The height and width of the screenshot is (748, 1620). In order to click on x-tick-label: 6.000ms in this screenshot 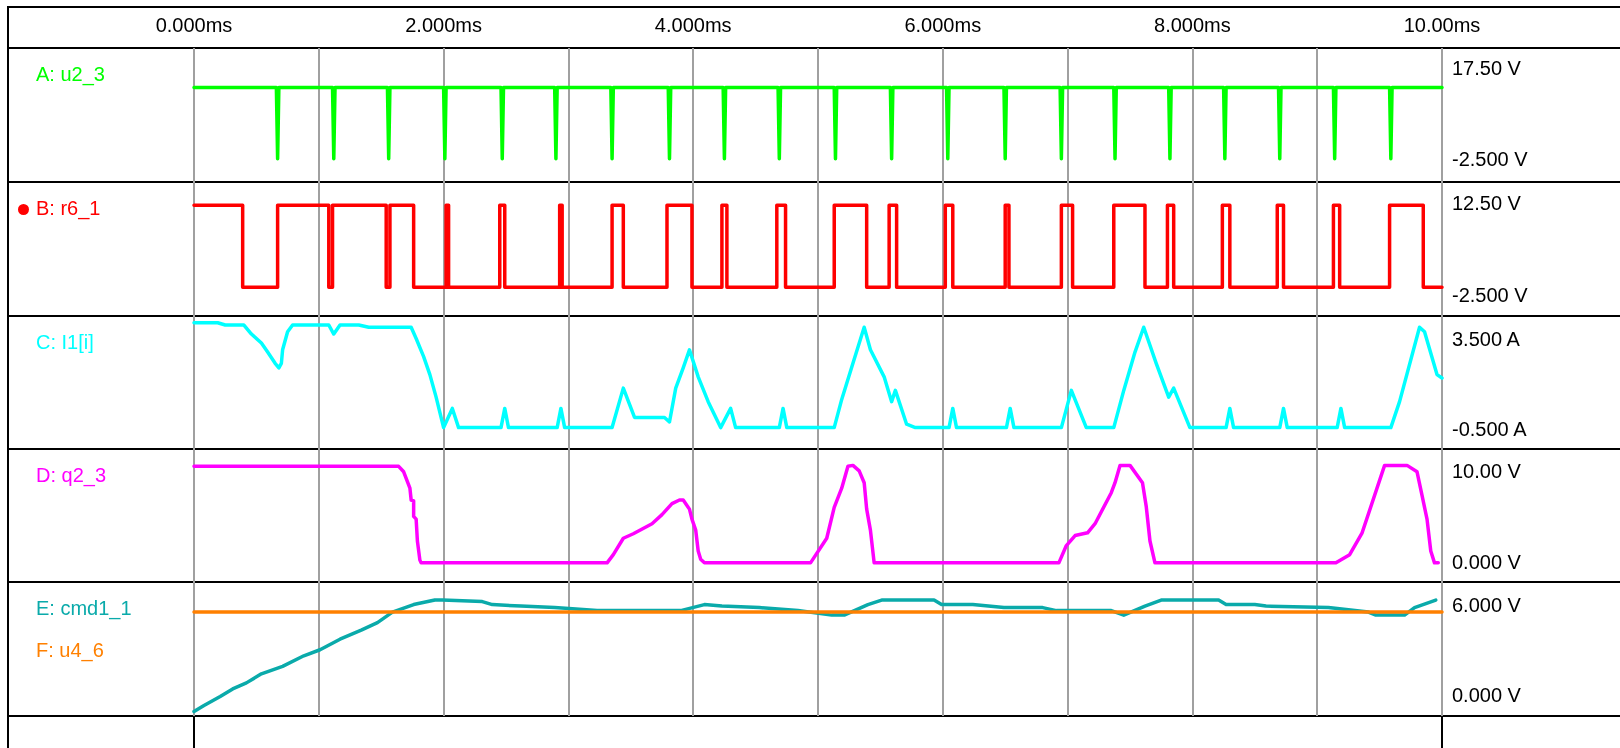, I will do `click(943, 25)`.